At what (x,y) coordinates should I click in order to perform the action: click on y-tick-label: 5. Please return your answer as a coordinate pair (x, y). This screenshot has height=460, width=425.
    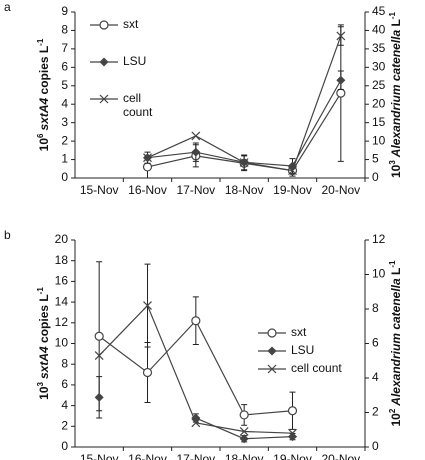
    Looking at the image, I should click on (64, 85).